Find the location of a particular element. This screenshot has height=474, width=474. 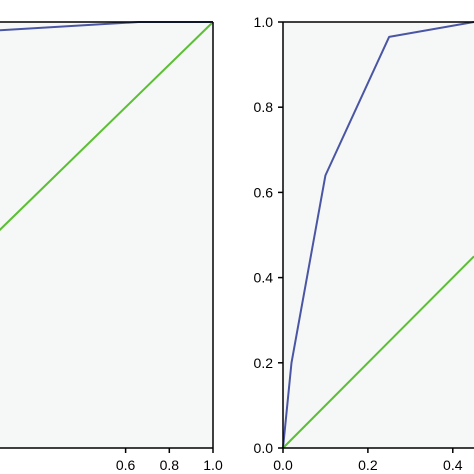

right-x-tick-label: 0.2 is located at coordinates (368, 465).